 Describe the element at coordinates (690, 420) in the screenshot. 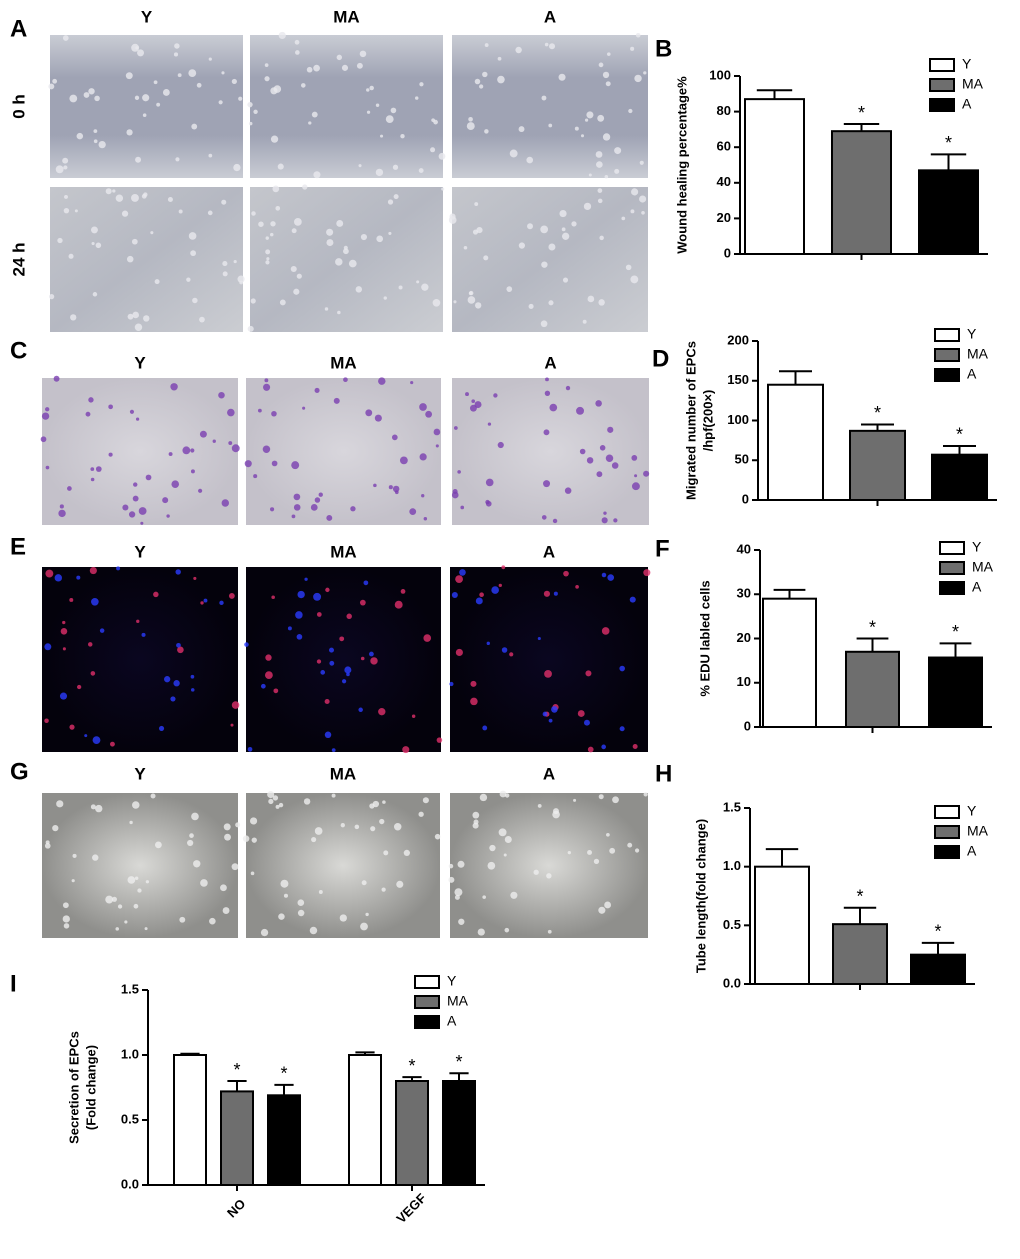

I see `y-axis-label: Migrated number of EPCs` at that location.